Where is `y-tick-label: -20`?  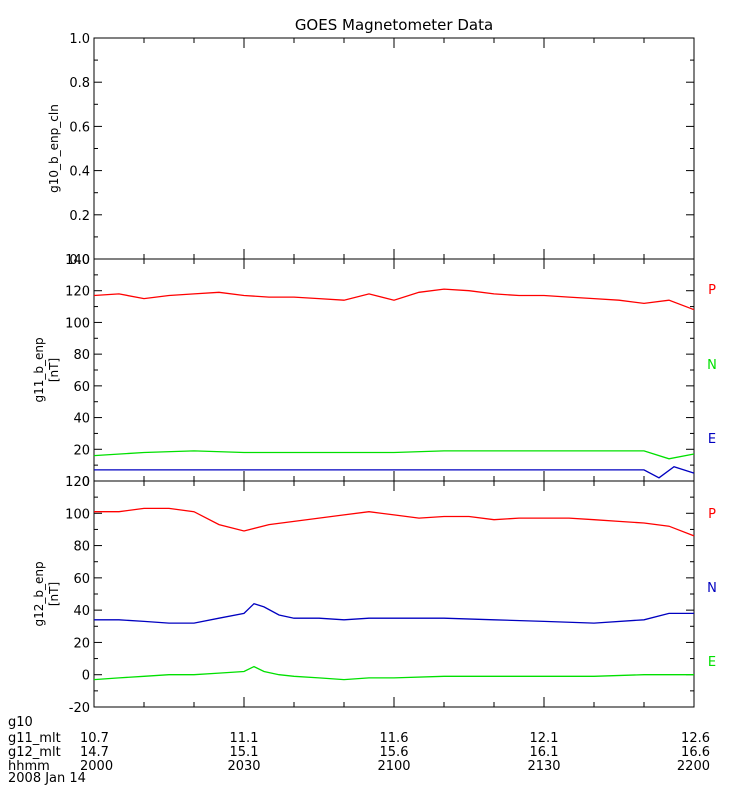 y-tick-label: -20 is located at coordinates (79, 708).